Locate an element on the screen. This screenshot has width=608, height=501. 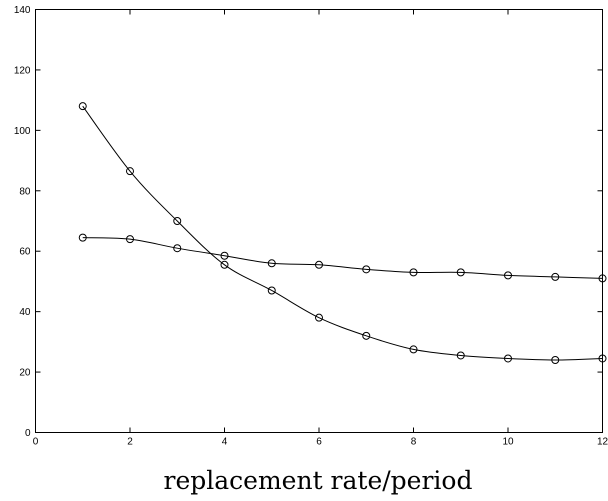
x-tick-label: 10 is located at coordinates (508, 442).